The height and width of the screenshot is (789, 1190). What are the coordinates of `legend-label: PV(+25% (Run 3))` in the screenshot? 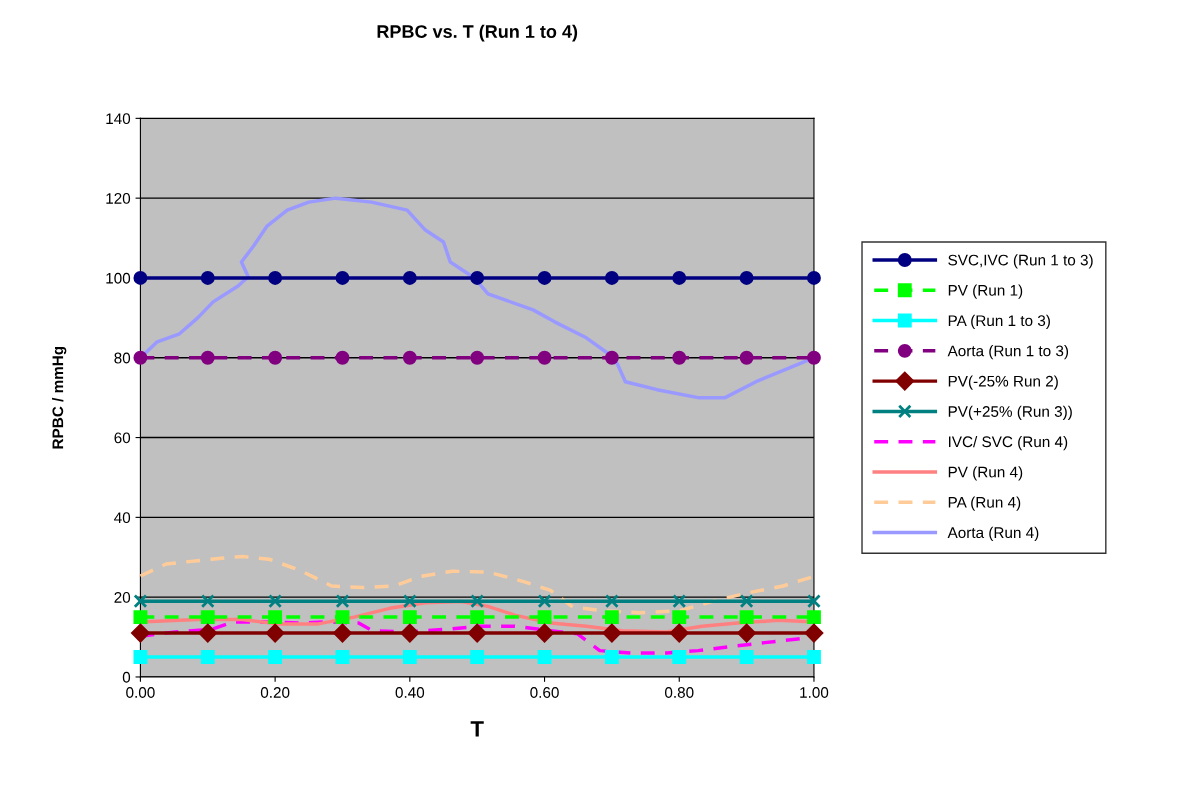 It's located at (1010, 412).